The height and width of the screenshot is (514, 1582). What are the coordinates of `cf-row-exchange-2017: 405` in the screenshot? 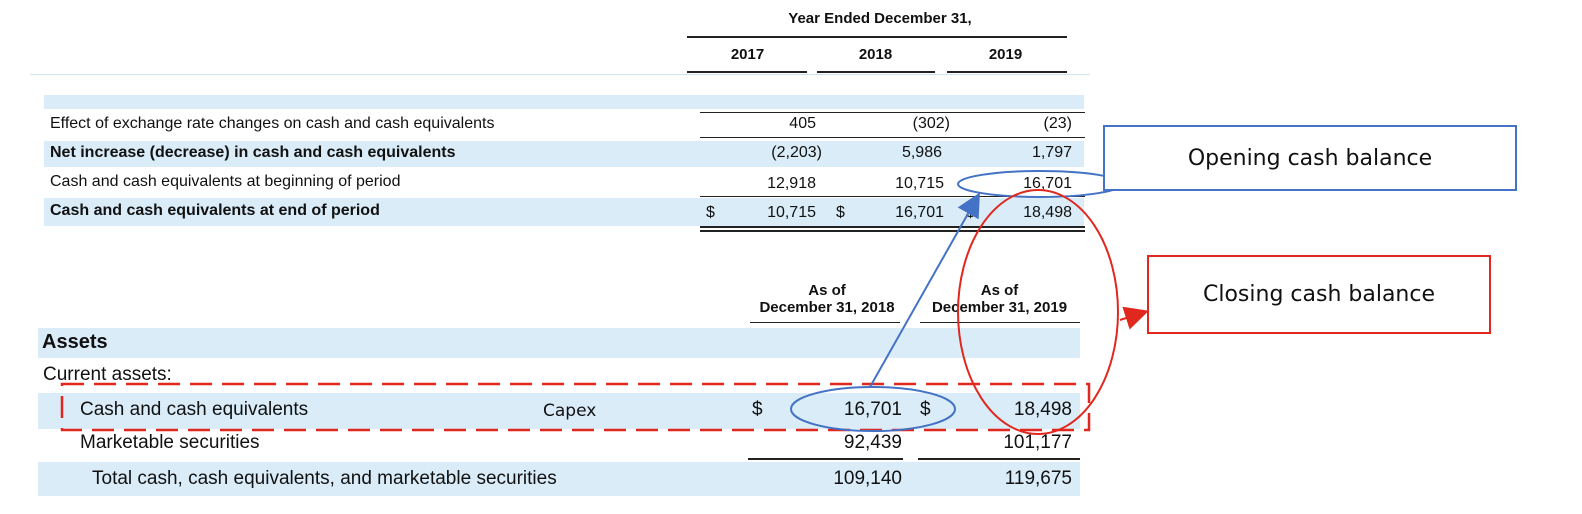 It's located at (802, 123).